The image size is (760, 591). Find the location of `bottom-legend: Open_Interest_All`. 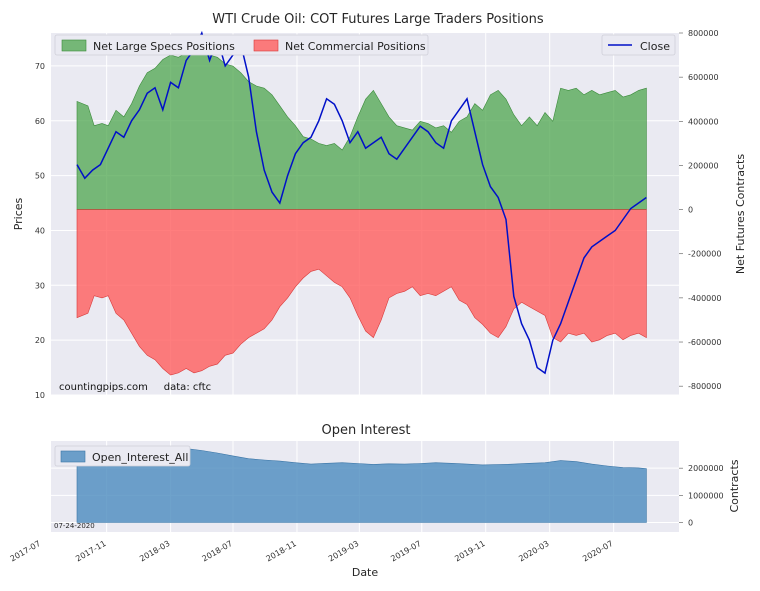

bottom-legend: Open_Interest_All is located at coordinates (122, 456).